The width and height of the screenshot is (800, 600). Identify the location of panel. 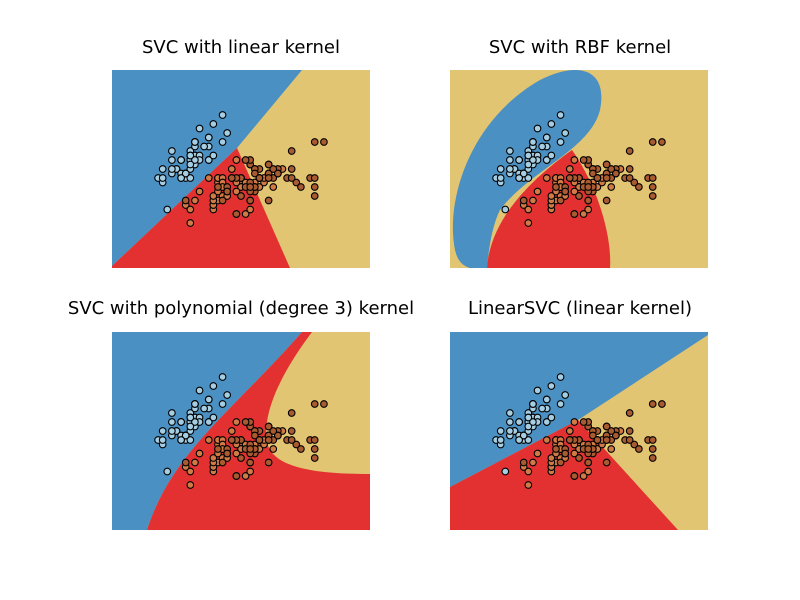
(579, 169).